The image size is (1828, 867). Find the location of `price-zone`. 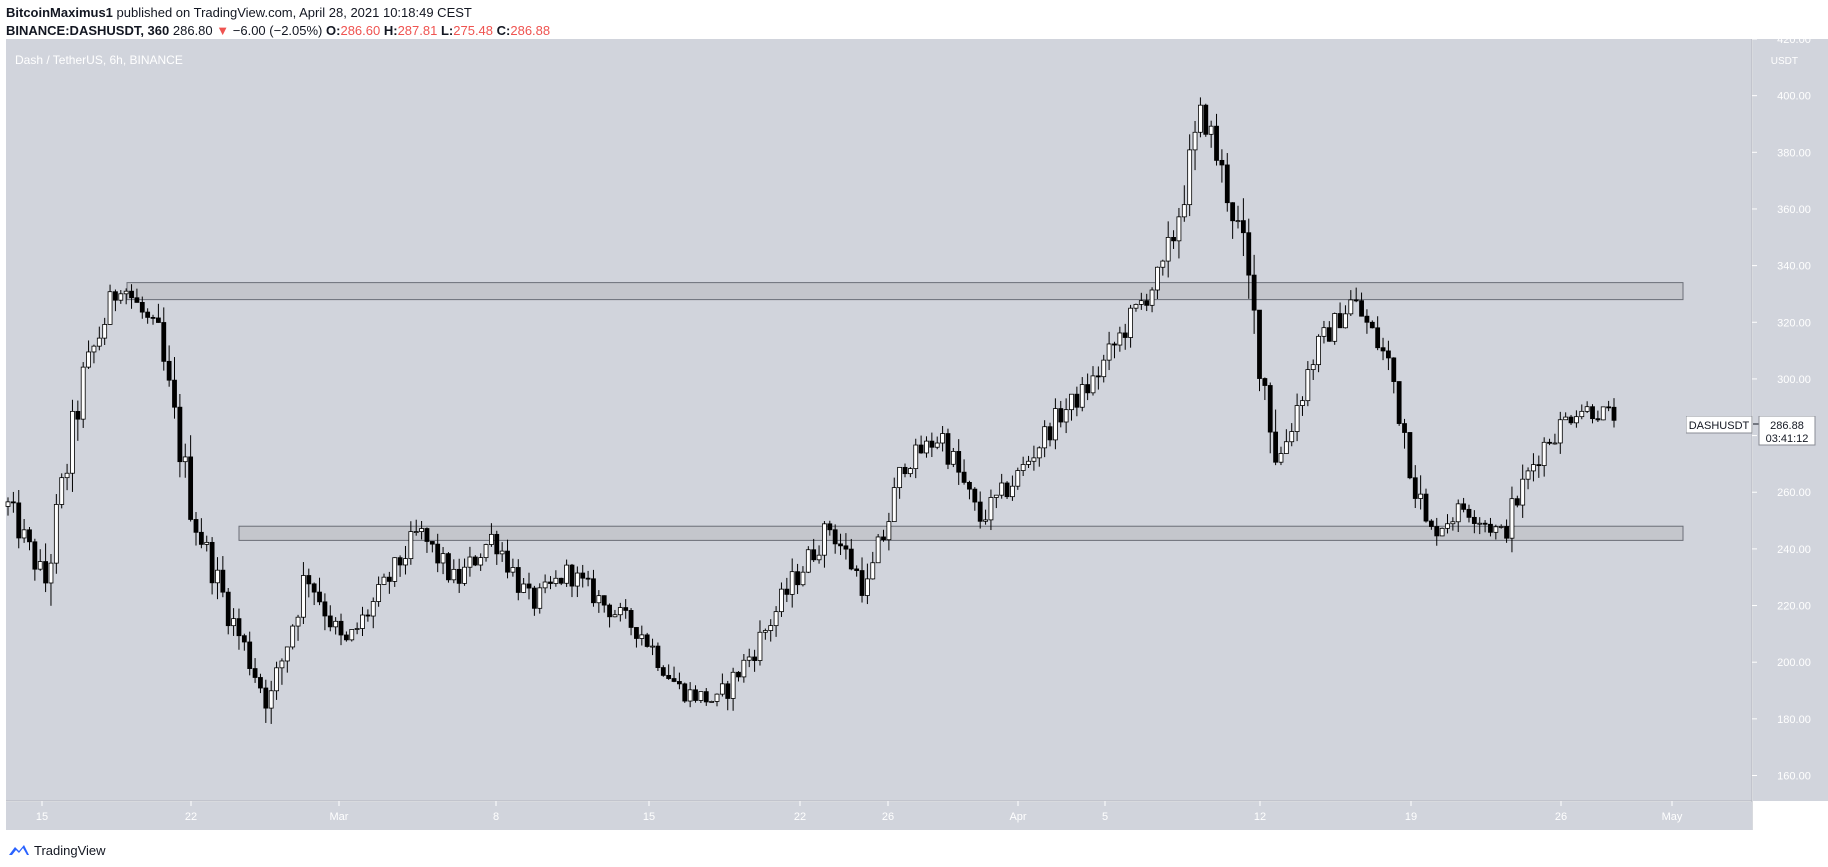

price-zone is located at coordinates (905, 291).